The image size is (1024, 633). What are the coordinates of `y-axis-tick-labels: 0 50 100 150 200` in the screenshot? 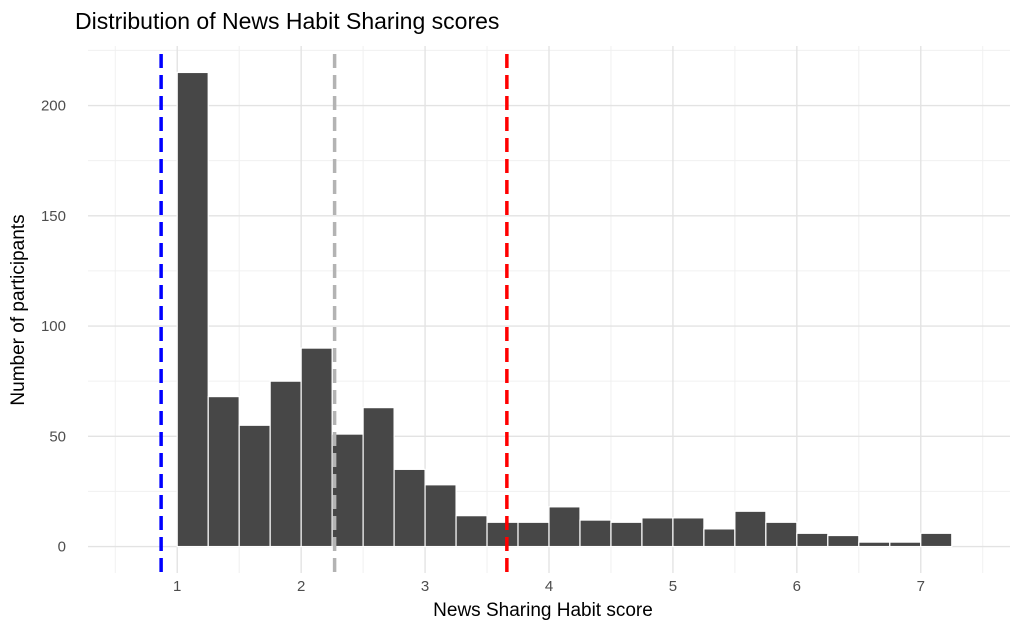 It's located at (53, 327).